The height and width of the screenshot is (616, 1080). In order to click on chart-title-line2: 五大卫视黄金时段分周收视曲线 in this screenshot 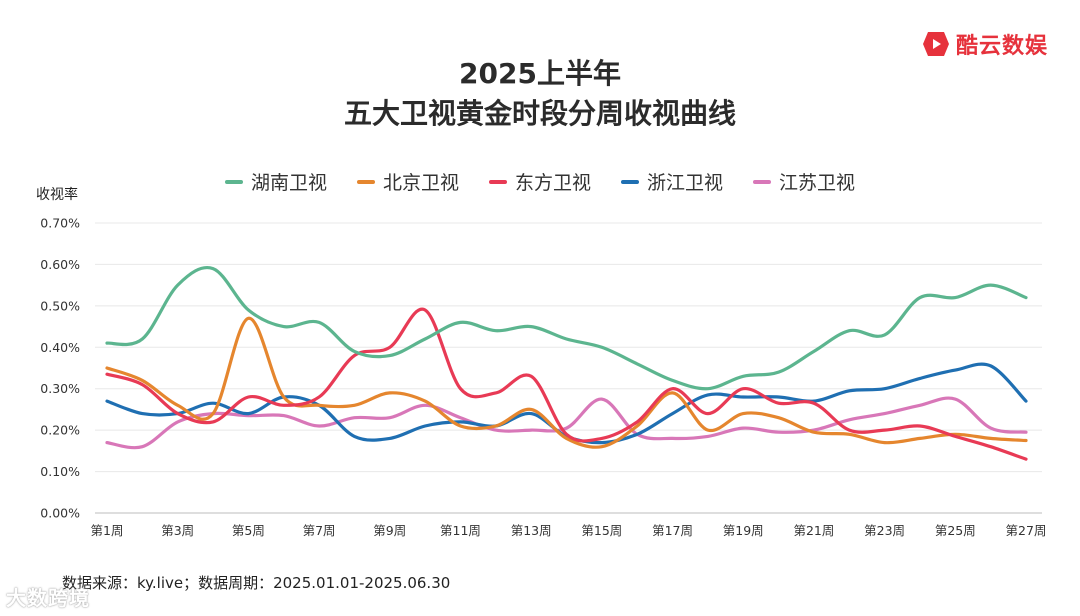, I will do `click(539, 113)`.